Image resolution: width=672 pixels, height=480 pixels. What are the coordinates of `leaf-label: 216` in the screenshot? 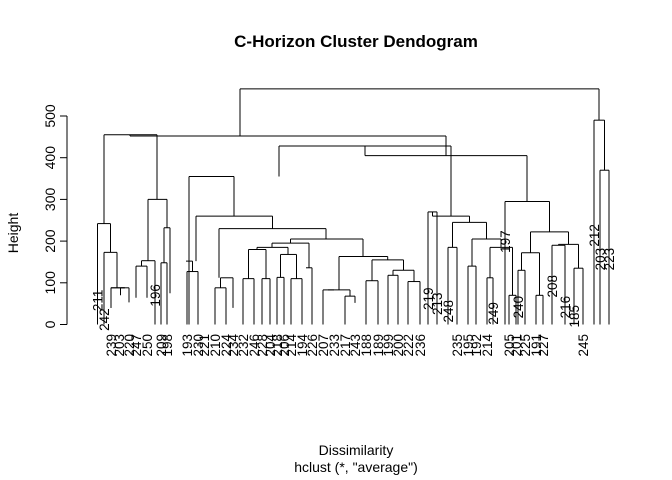 It's located at (565, 307).